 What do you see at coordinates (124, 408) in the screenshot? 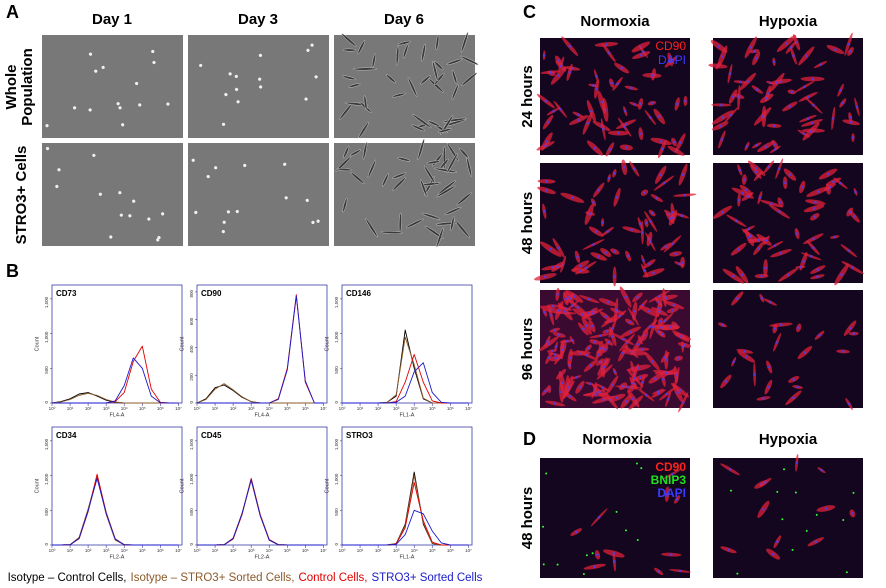
I see `x-tick-label: 10⁴` at bounding box center [124, 408].